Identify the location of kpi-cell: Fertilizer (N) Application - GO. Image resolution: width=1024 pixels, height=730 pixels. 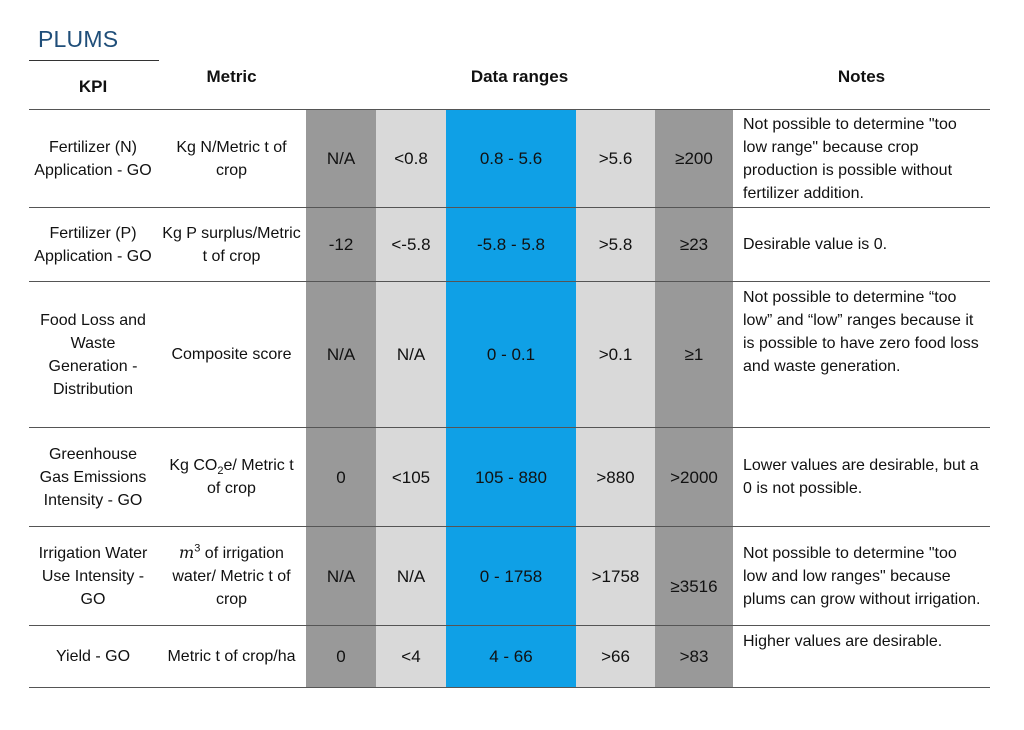
(93, 158).